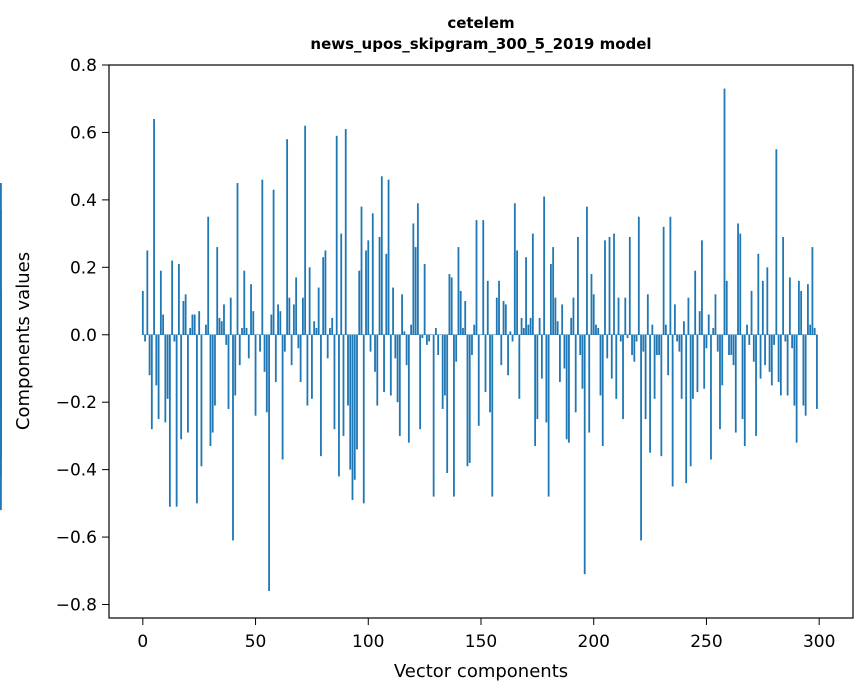 This screenshot has width=867, height=696. Describe the element at coordinates (481, 642) in the screenshot. I see `x-tick-label: 150` at that location.